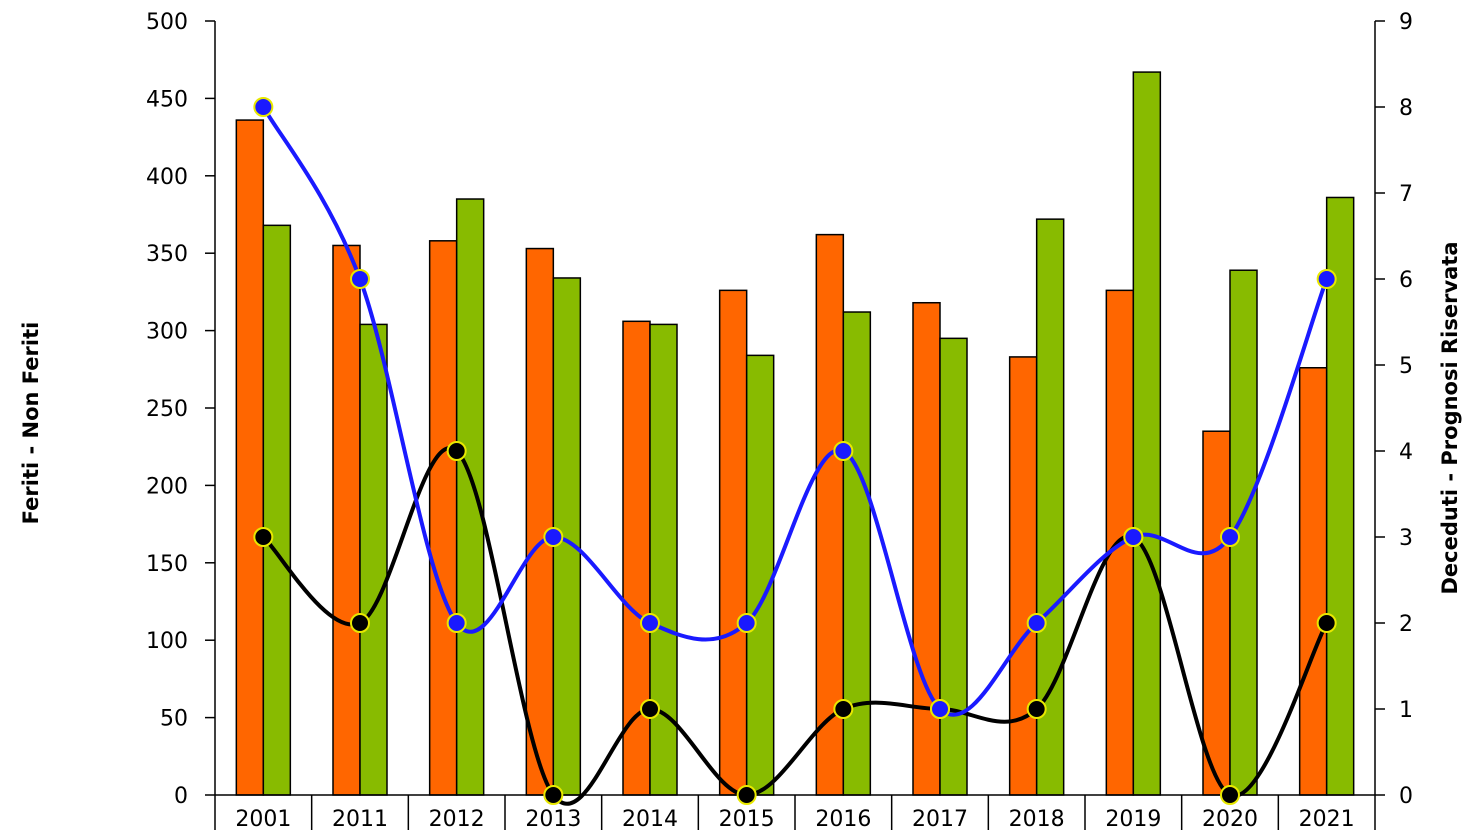  Describe the element at coordinates (263, 818) in the screenshot. I see `x-tick-label-2001: 2001` at that location.